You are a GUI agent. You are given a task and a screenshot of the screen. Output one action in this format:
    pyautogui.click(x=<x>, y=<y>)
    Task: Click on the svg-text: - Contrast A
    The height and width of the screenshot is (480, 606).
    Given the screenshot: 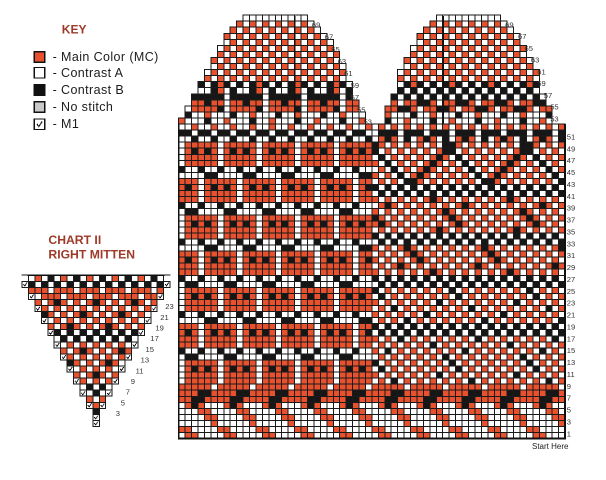 What is the action you would take?
    pyautogui.click(x=88, y=73)
    